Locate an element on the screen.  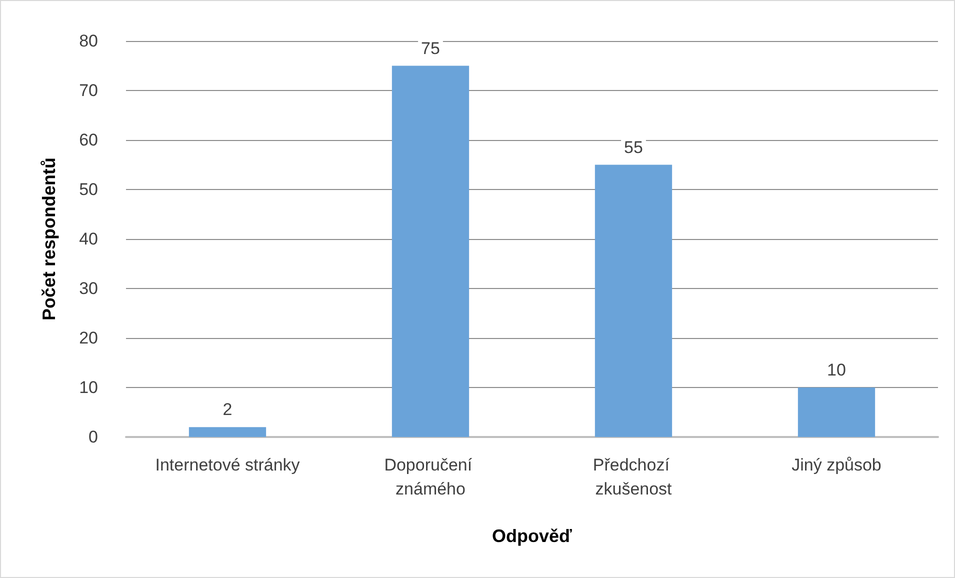
data-label: 10 is located at coordinates (836, 370).